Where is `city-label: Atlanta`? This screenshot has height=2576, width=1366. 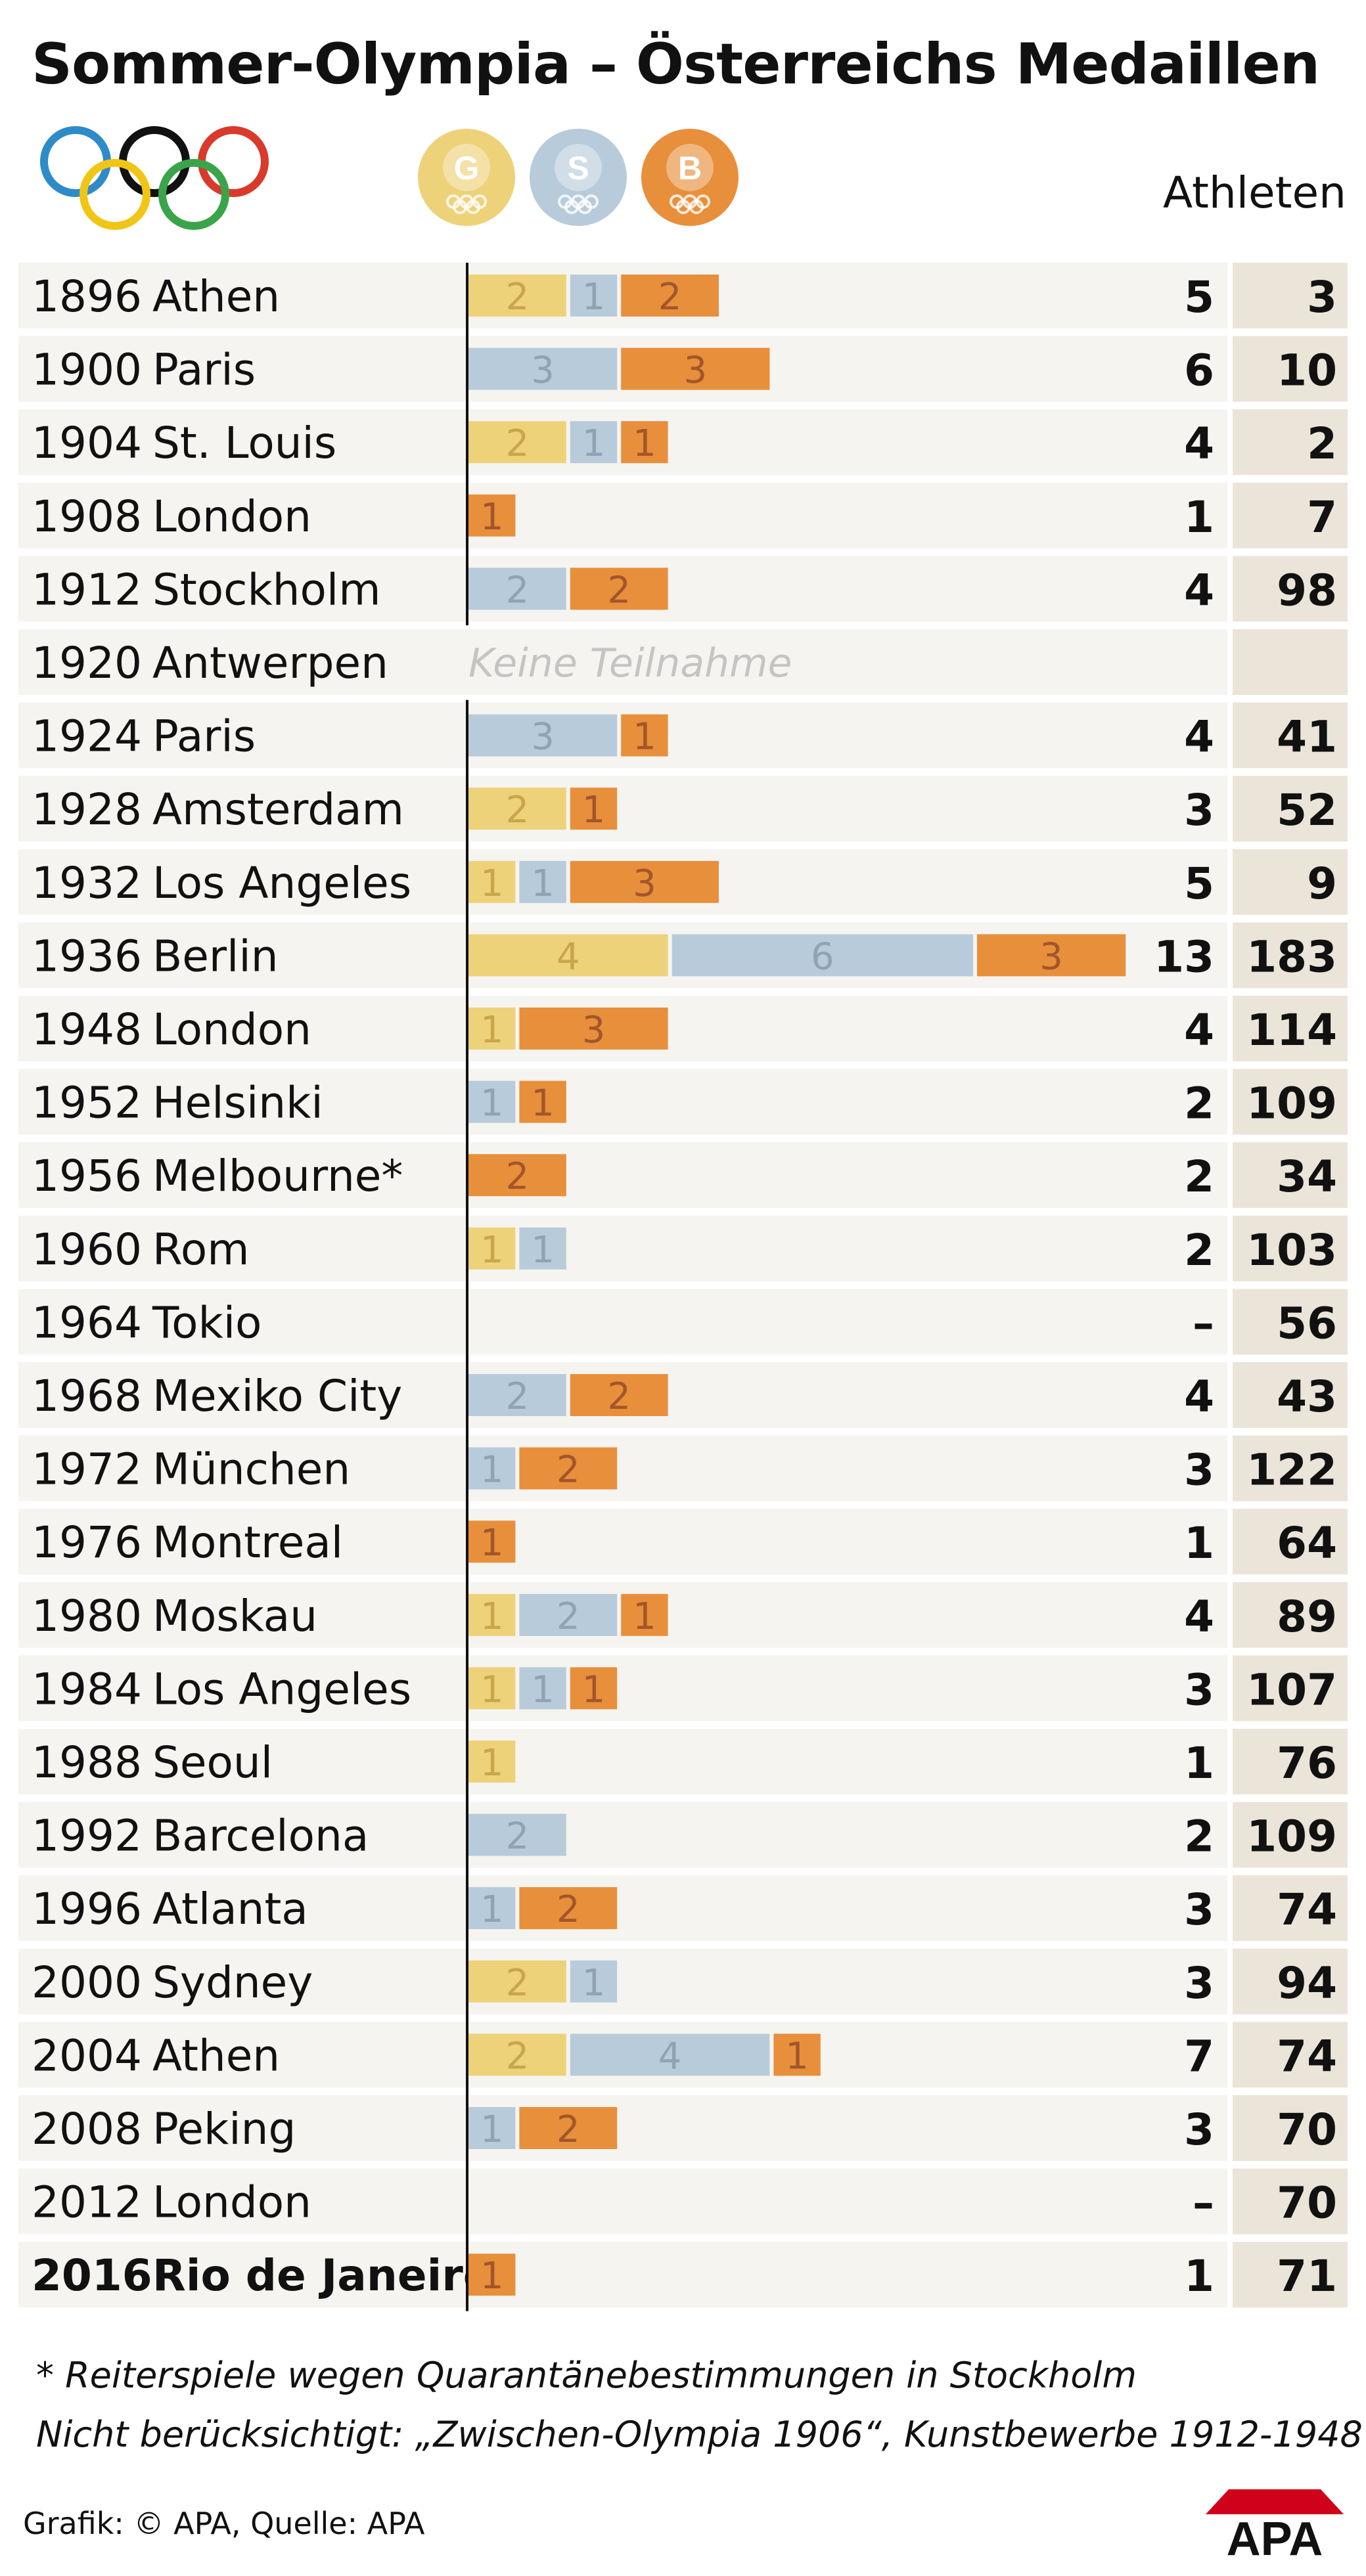 city-label: Atlanta is located at coordinates (230, 1909).